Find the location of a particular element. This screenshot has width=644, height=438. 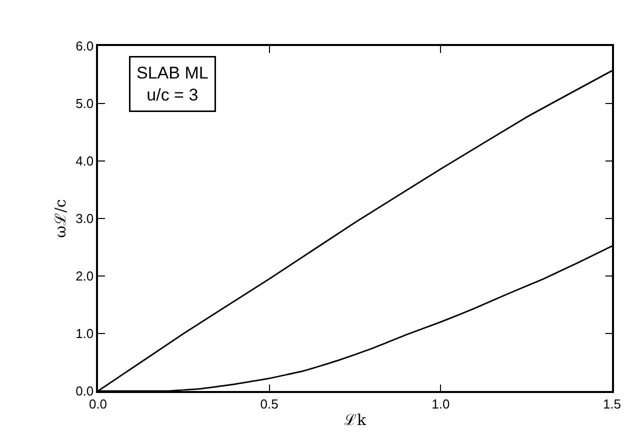

x-tick-label: 1.0 is located at coordinates (441, 404).